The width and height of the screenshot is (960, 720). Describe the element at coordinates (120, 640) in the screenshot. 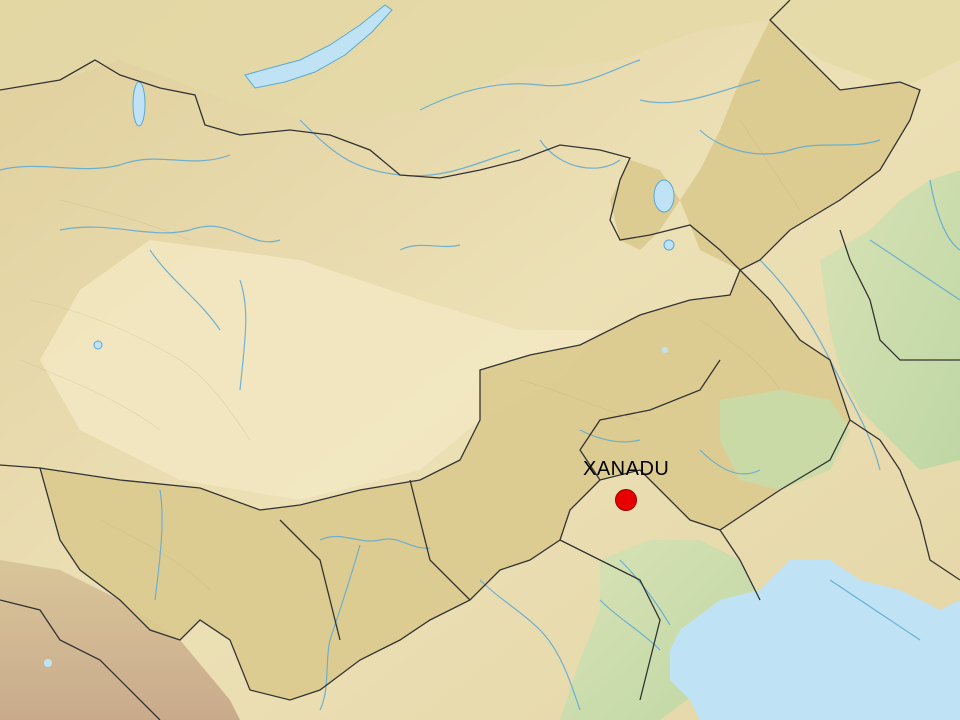

I see `southwest-mountains` at that location.